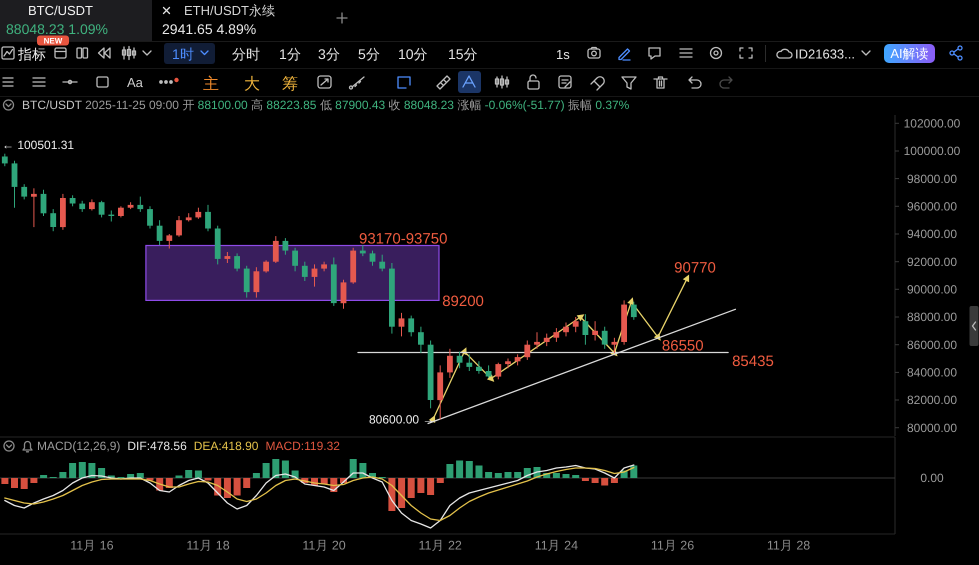  Describe the element at coordinates (932, 289) in the screenshot. I see `y-tick-label: 90000.00` at that location.